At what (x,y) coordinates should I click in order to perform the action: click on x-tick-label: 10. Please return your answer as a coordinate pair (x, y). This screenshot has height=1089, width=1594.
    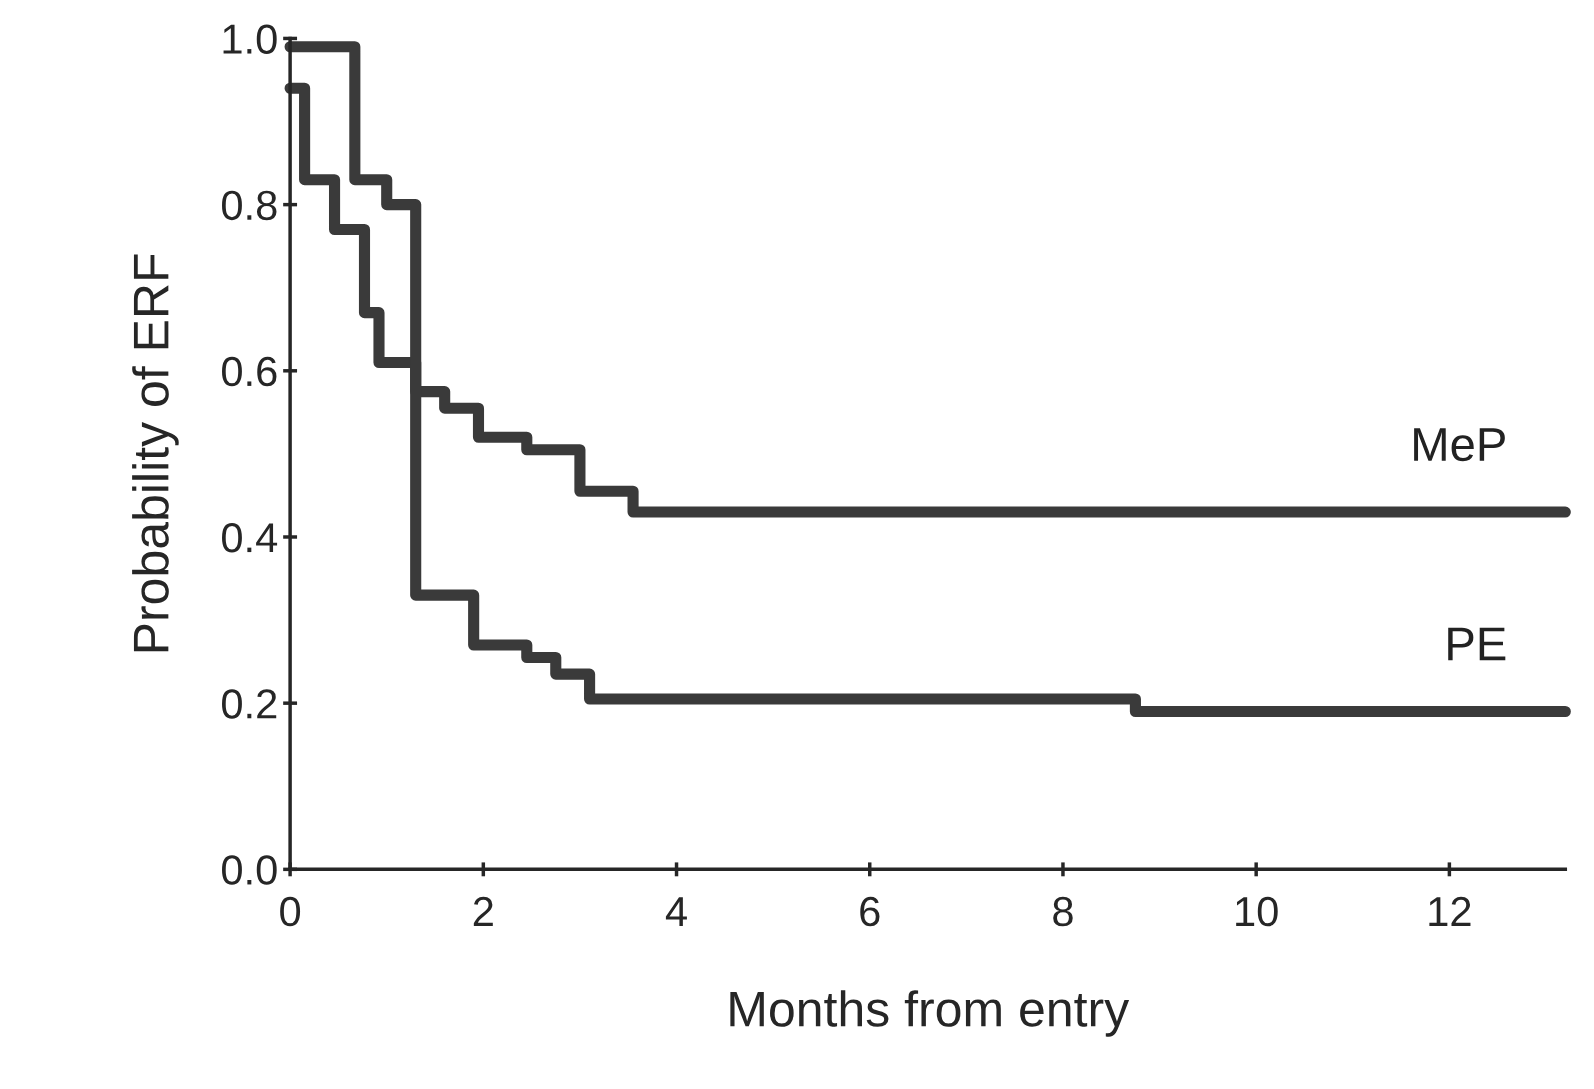
    Looking at the image, I should click on (1257, 911).